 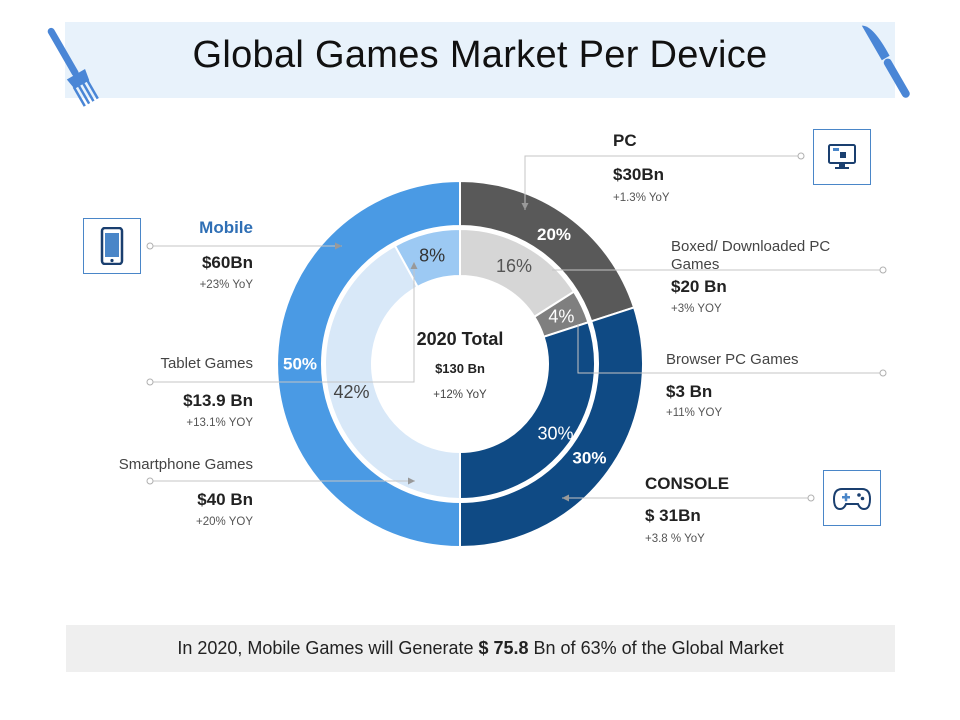 I want to click on pc-monitor-icon, so click(x=842, y=156).